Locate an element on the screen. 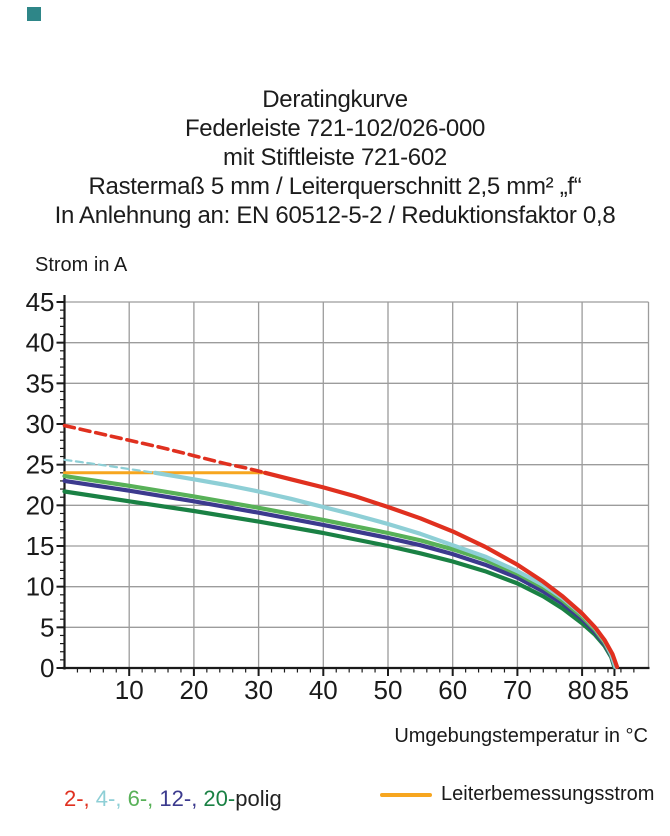 This screenshot has width=670, height=836. legend-poles: 2-, 4-, 6-, 12-, 20-polig is located at coordinates (173, 799).